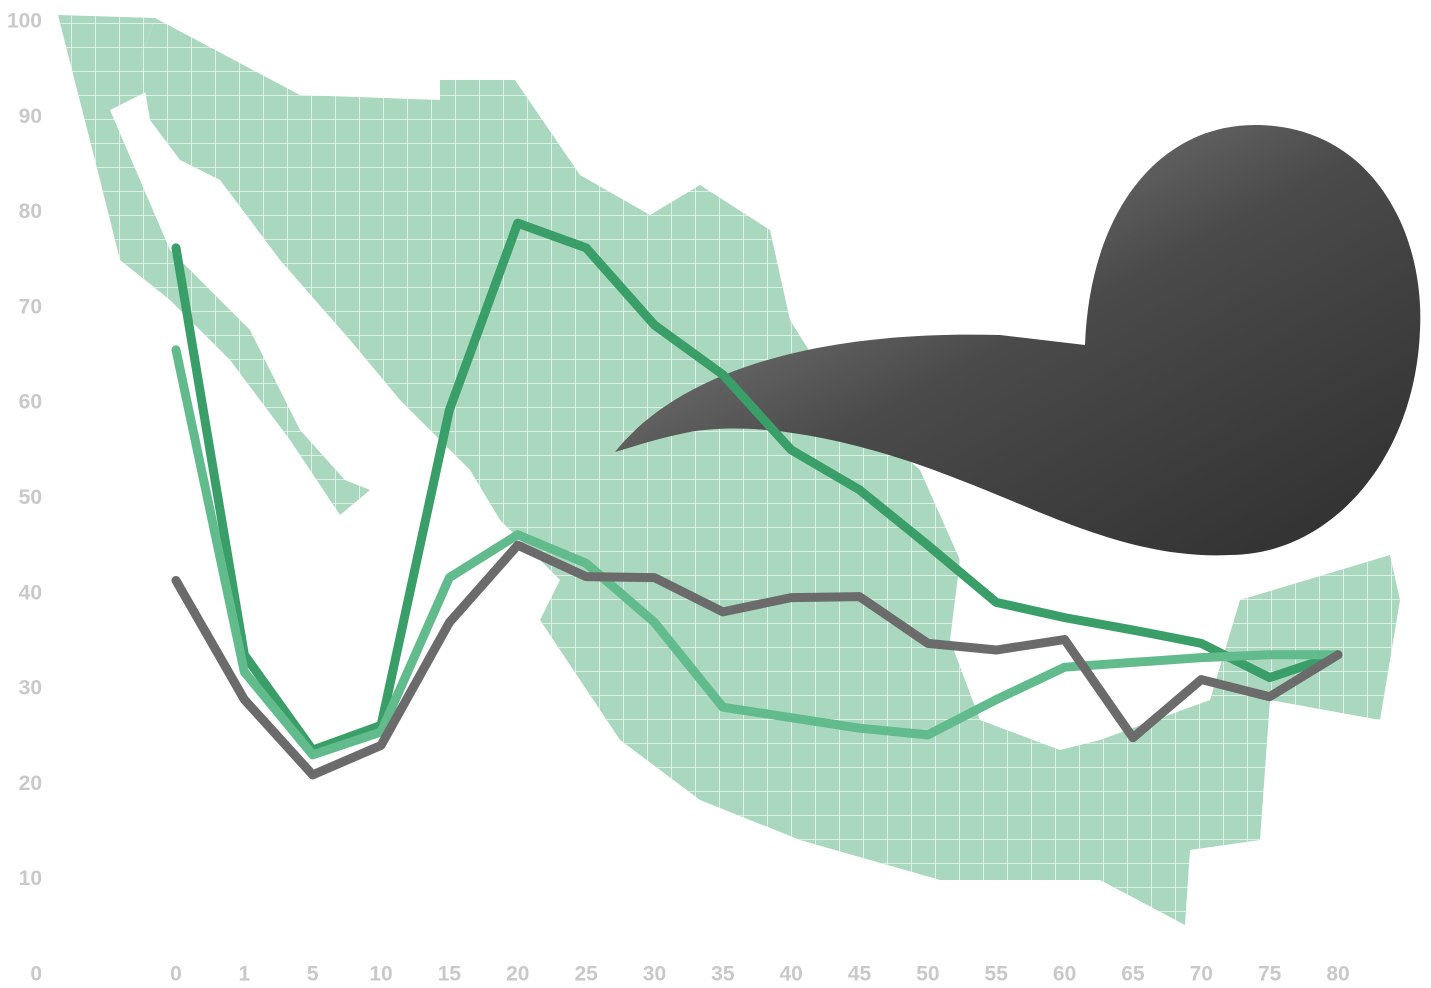  Describe the element at coordinates (997, 974) in the screenshot. I see `x-tick-label: 55` at that location.